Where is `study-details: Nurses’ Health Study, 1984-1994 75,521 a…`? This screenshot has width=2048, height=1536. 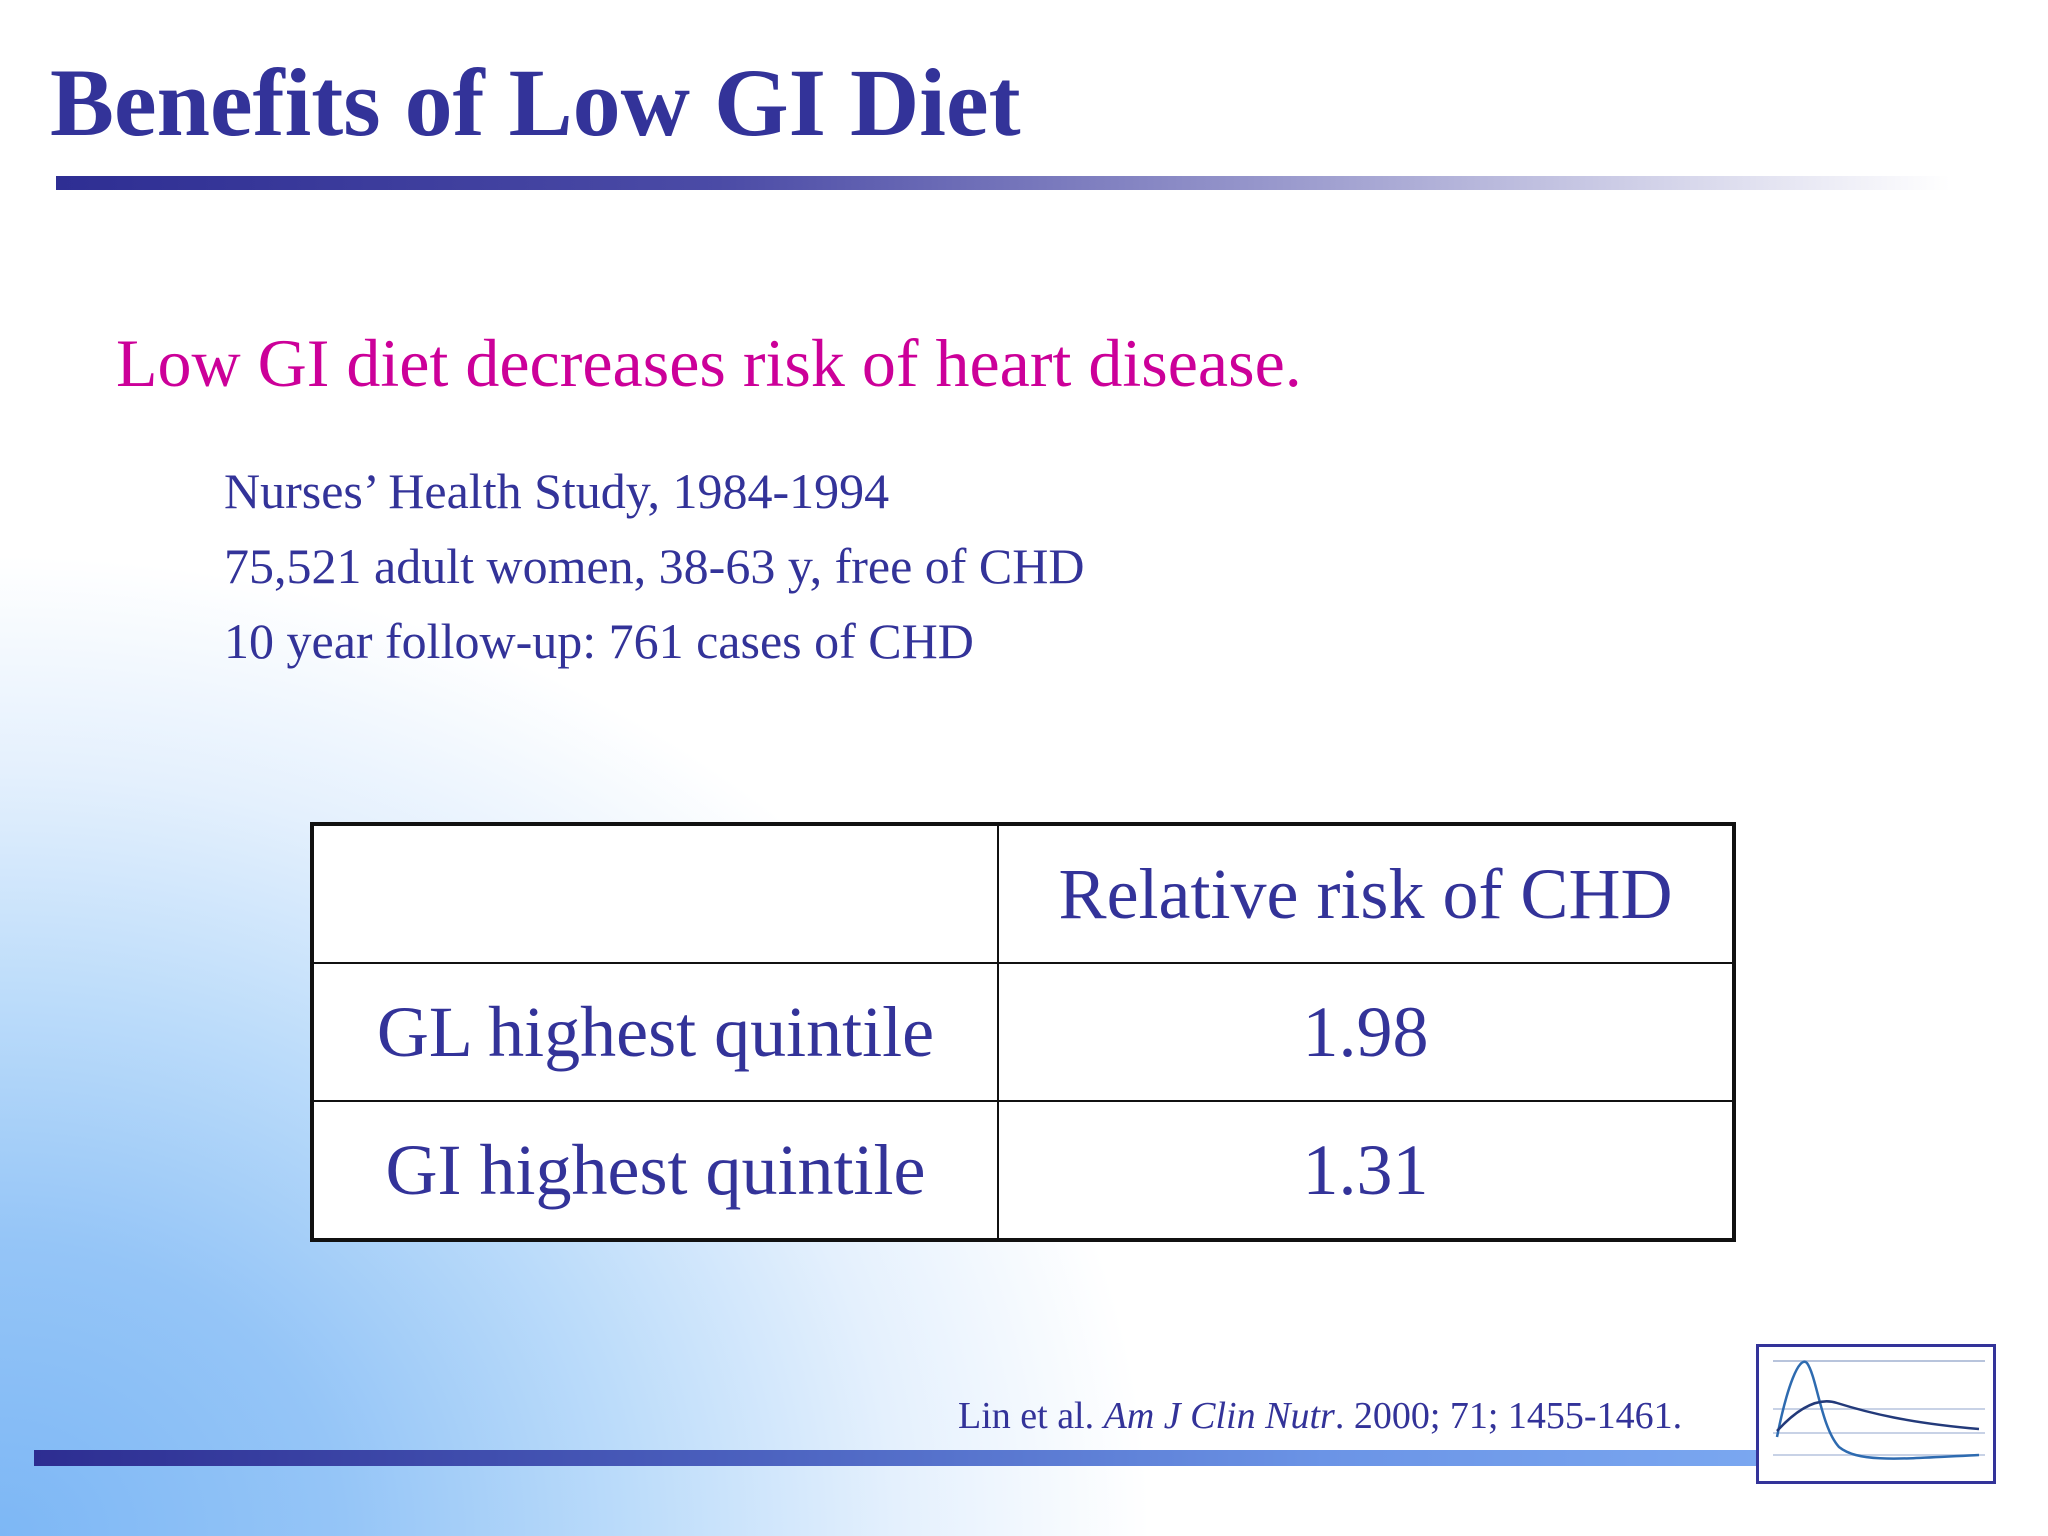 study-details: Nurses’ Health Study, 1984-1994 75,521 a… is located at coordinates (654, 566).